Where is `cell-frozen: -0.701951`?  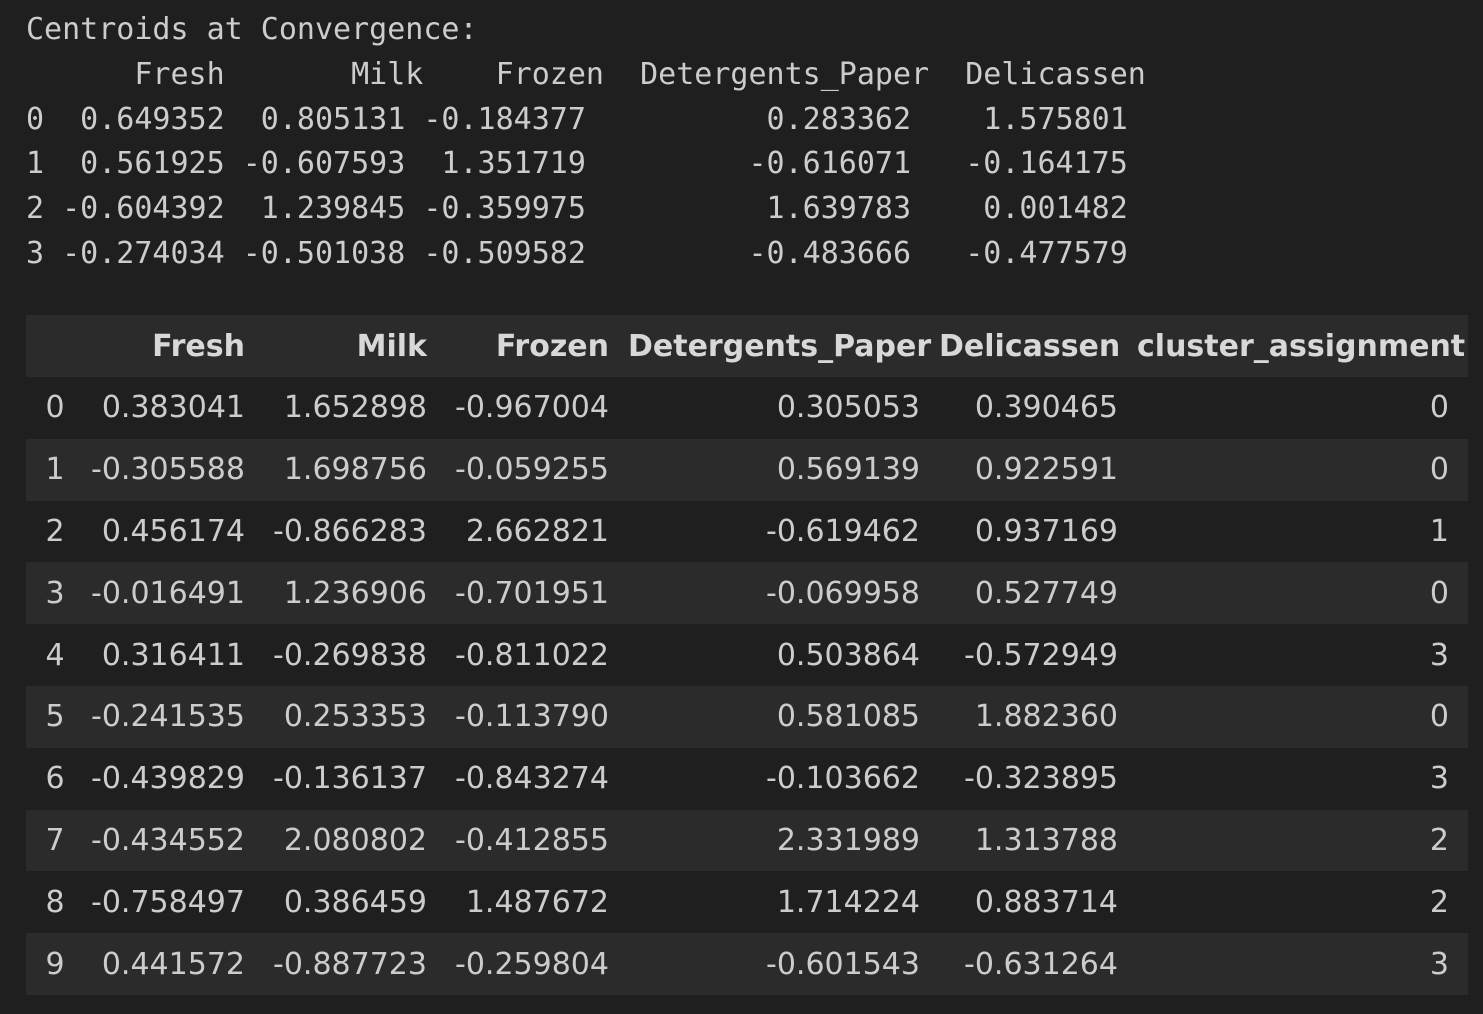
cell-frozen: -0.701951 is located at coordinates (532, 593).